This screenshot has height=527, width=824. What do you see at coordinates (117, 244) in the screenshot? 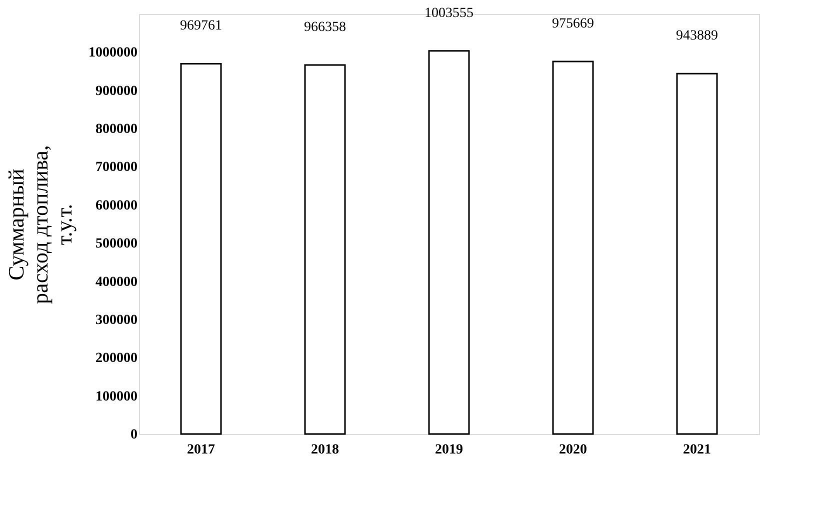
I see `y-tick-label: 500000` at bounding box center [117, 244].